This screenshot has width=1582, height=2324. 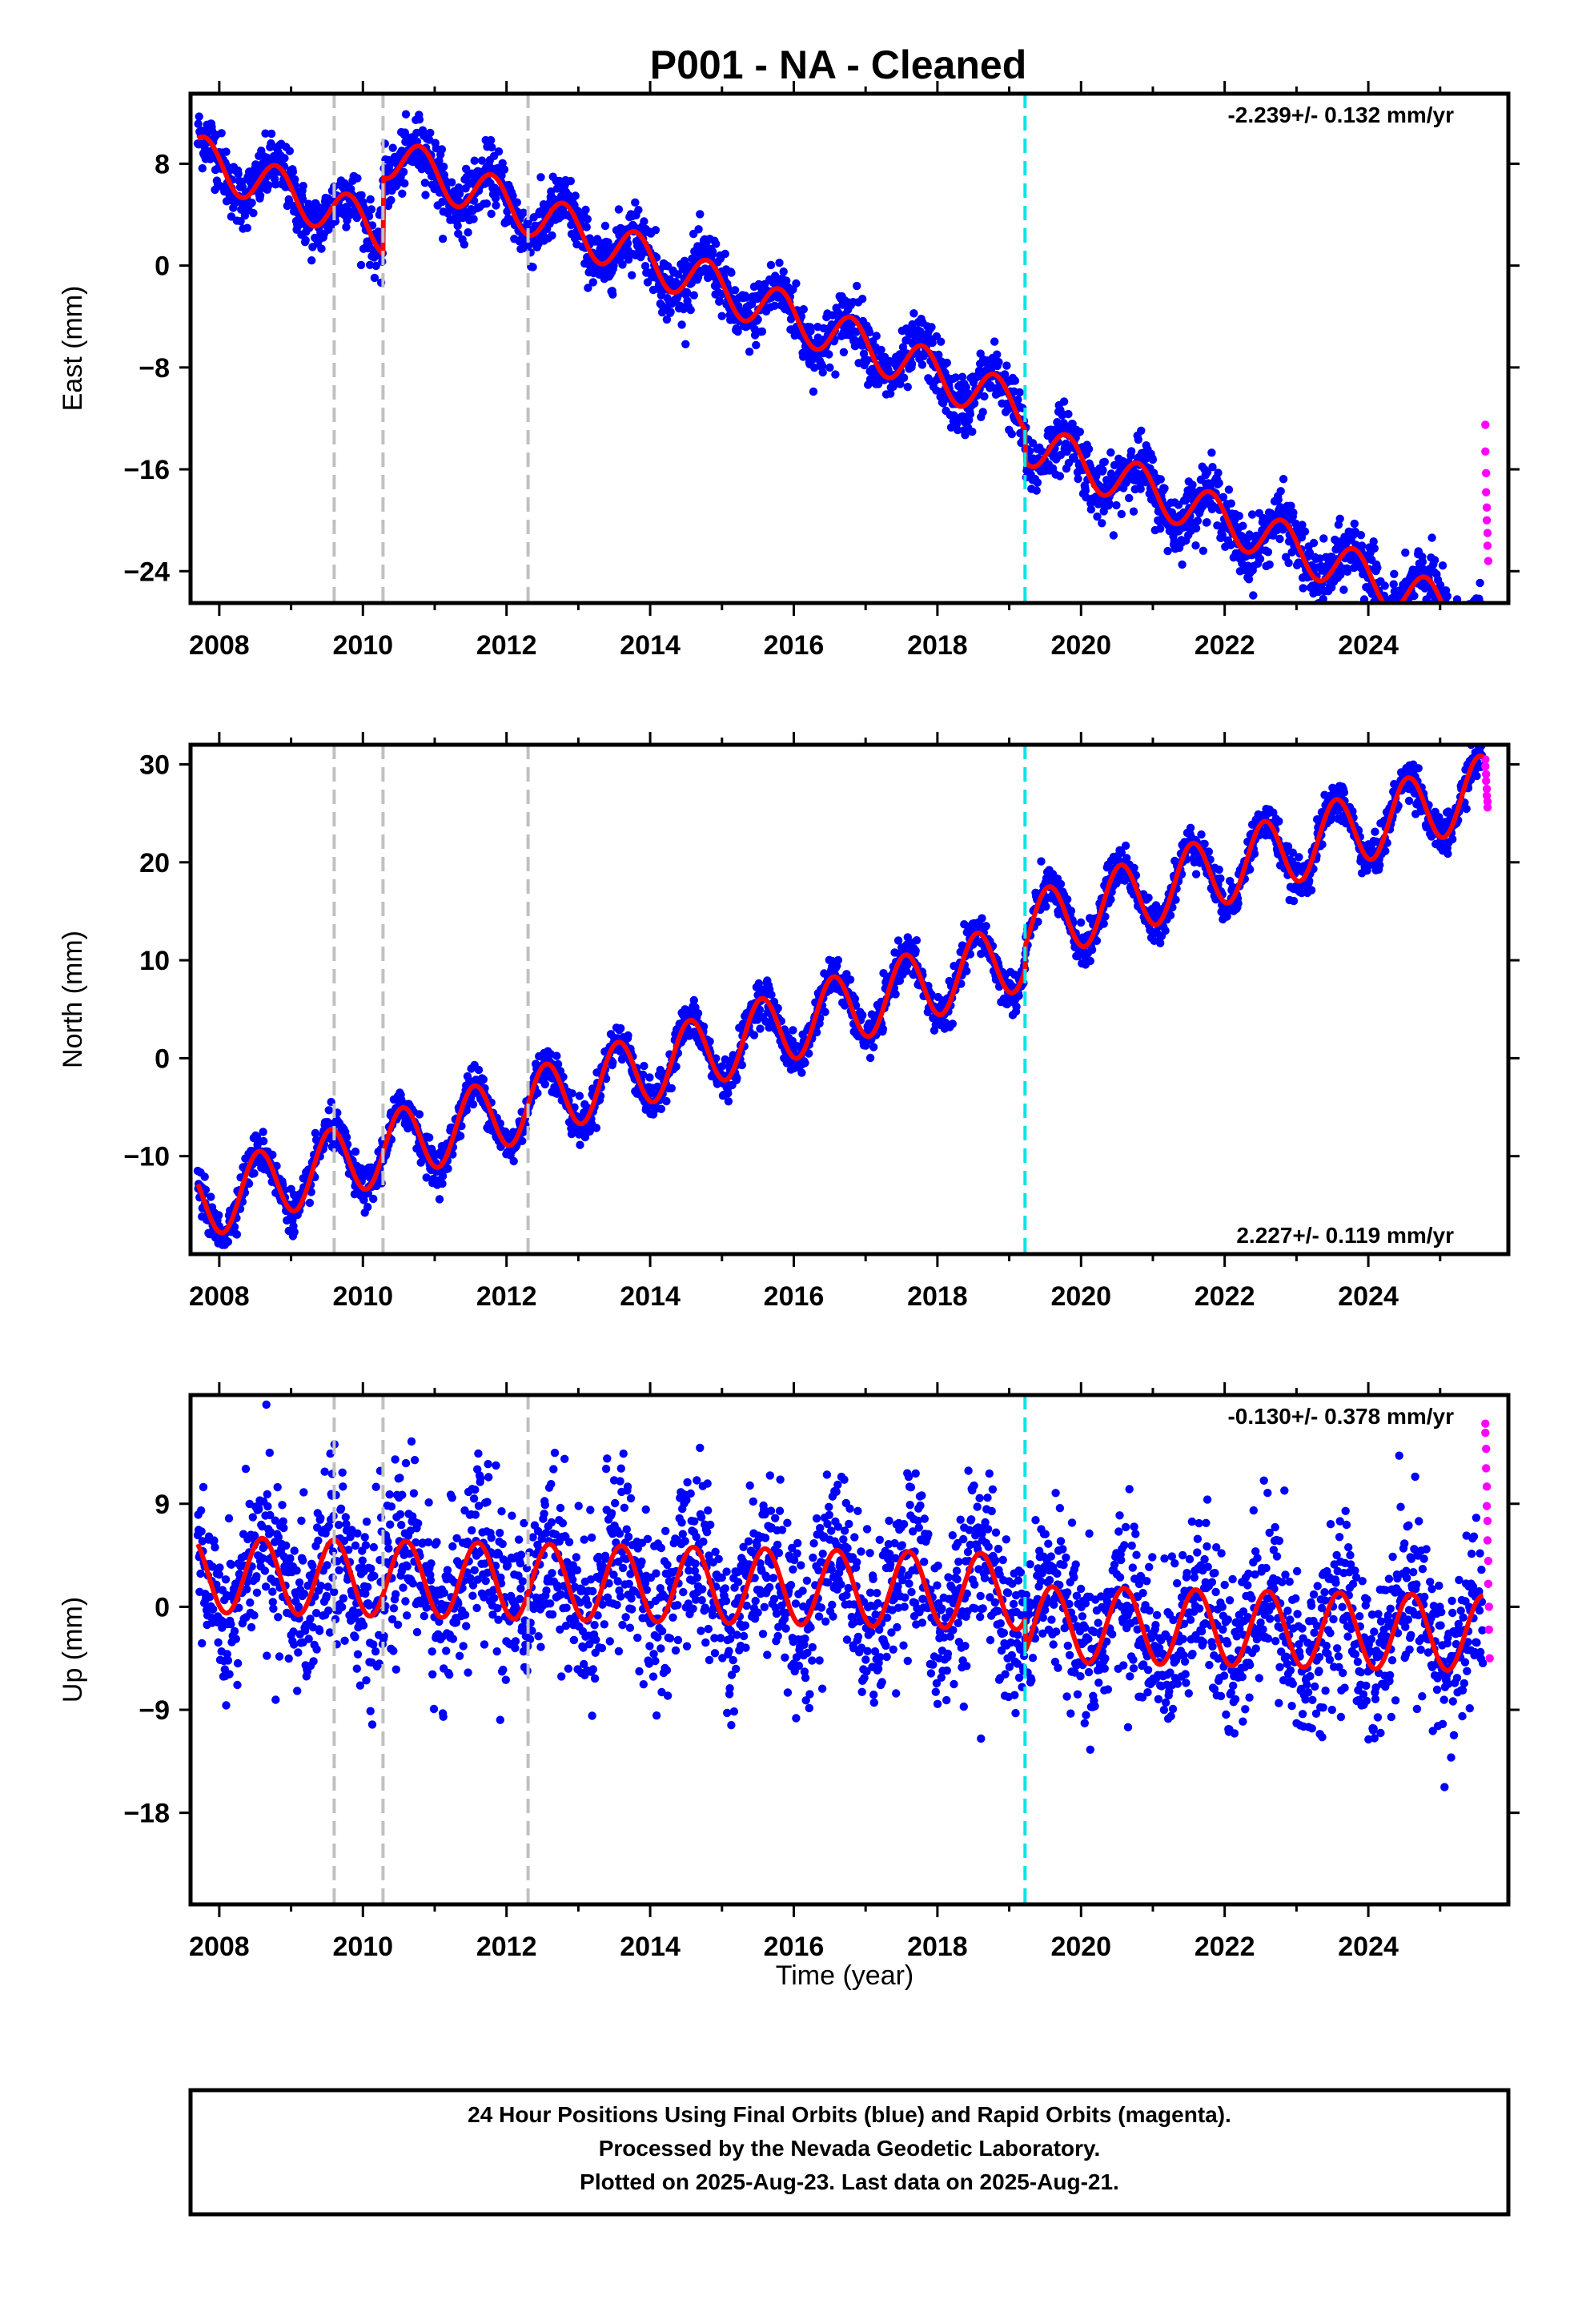 I want to click on y-tick-label: 0, so click(x=162, y=266).